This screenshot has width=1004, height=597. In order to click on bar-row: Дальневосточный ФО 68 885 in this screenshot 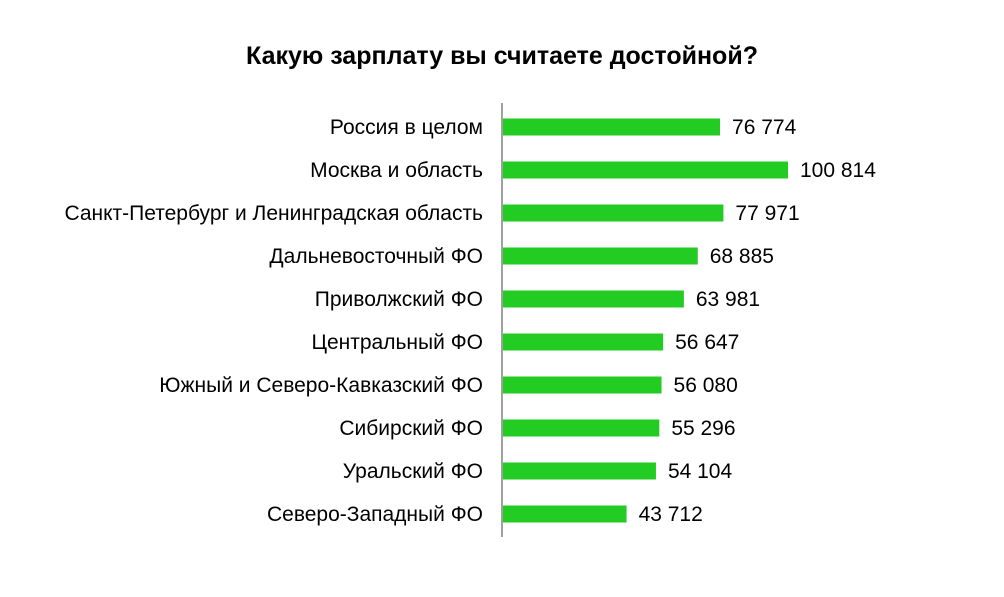, I will do `click(521, 256)`.